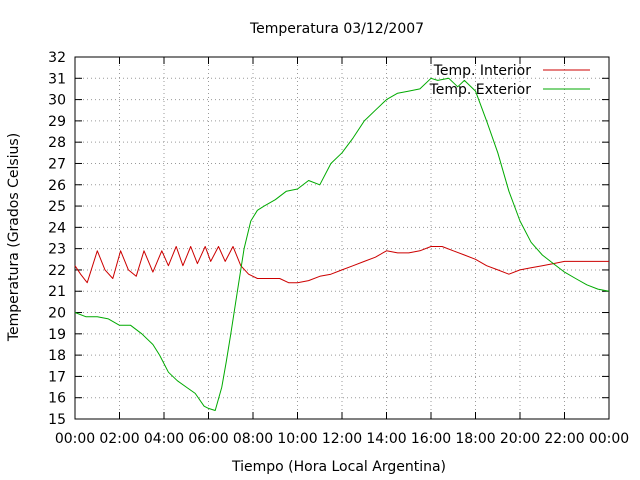 This screenshot has height=480, width=640. What do you see at coordinates (164, 439) in the screenshot?
I see `x-tick-label: 04:00` at bounding box center [164, 439].